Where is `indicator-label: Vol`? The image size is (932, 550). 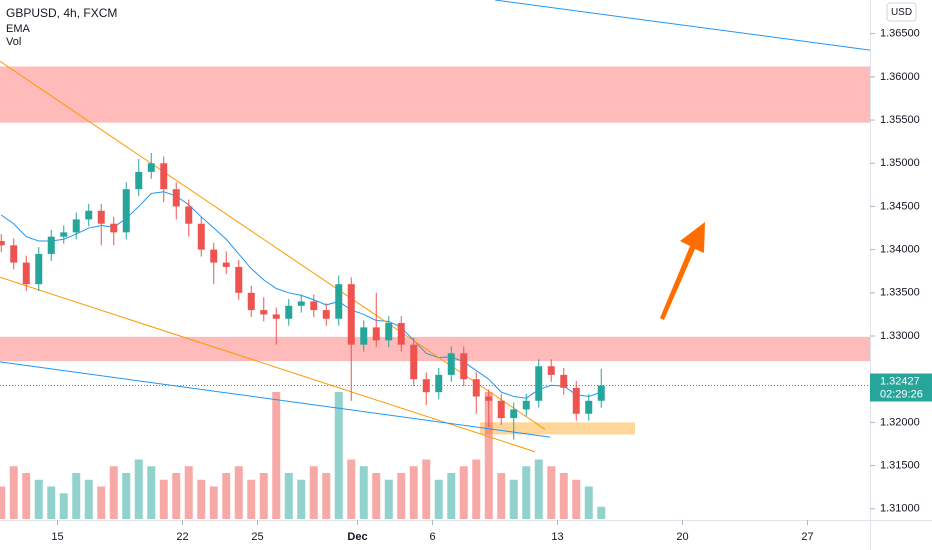 indicator-label: Vol is located at coordinates (13, 42).